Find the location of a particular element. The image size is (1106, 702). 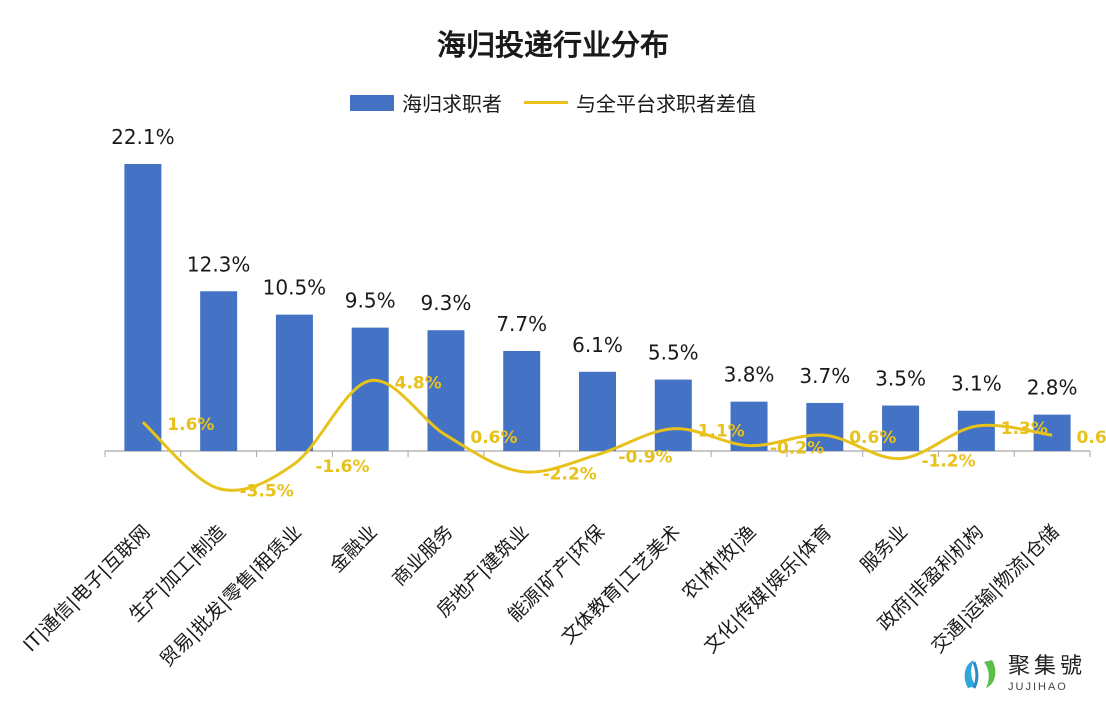

chart-title: 海归投递行业分布 is located at coordinates (552, 45).